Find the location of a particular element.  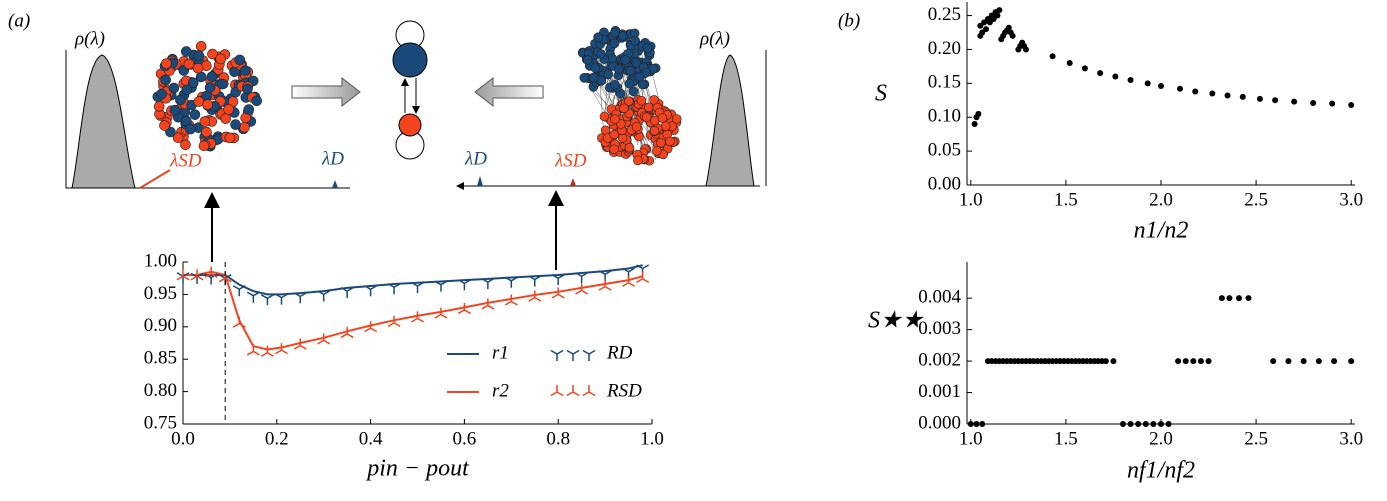

legend-label: RD is located at coordinates (619, 352).